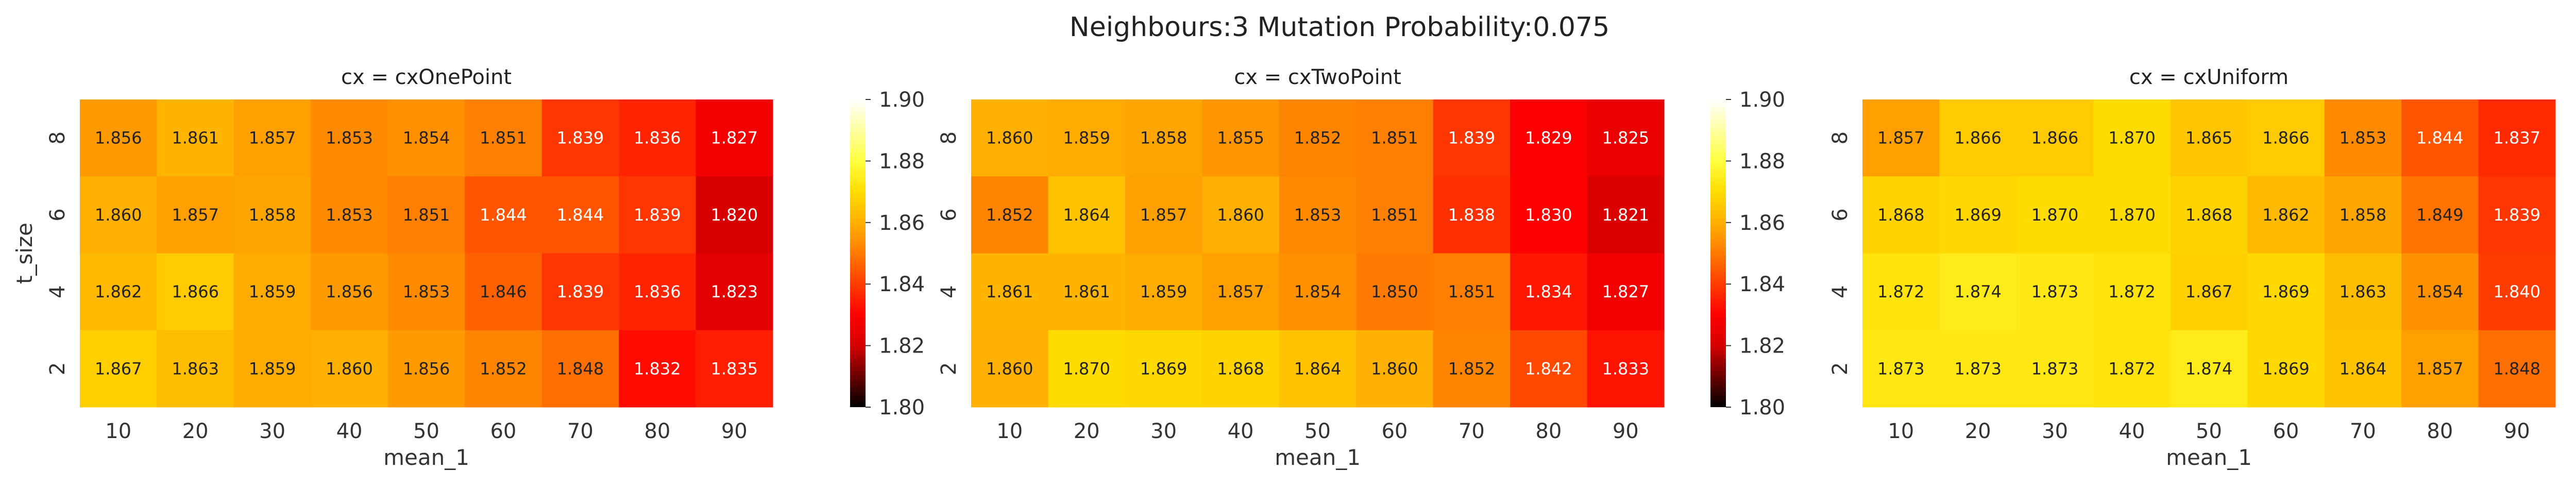 Image resolution: width=2576 pixels, height=486 pixels. What do you see at coordinates (426, 368) in the screenshot?
I see `cell-label: 1.856` at bounding box center [426, 368].